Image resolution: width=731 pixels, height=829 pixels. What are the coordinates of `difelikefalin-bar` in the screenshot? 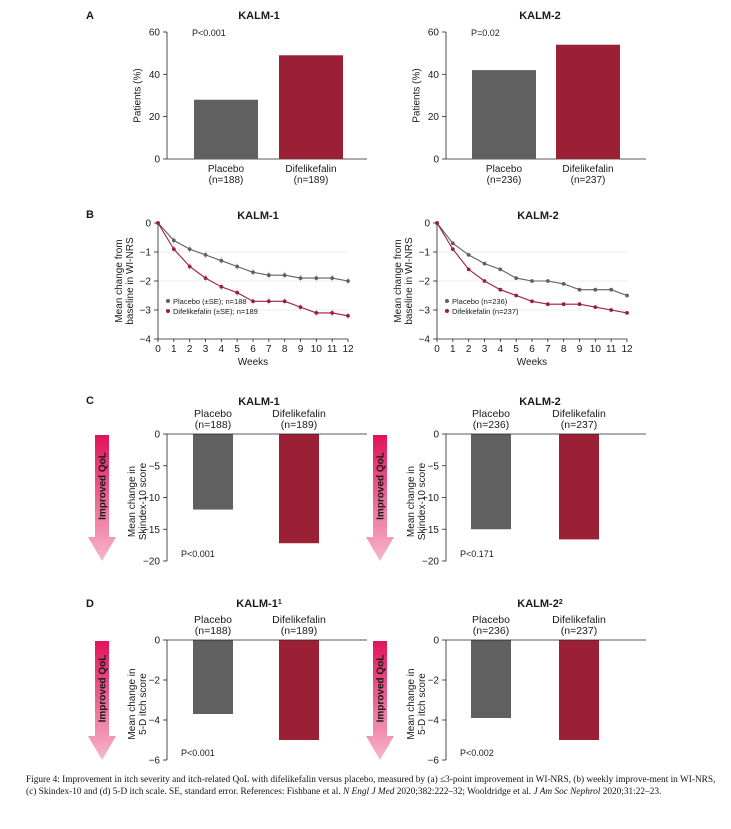 It's located at (299, 690).